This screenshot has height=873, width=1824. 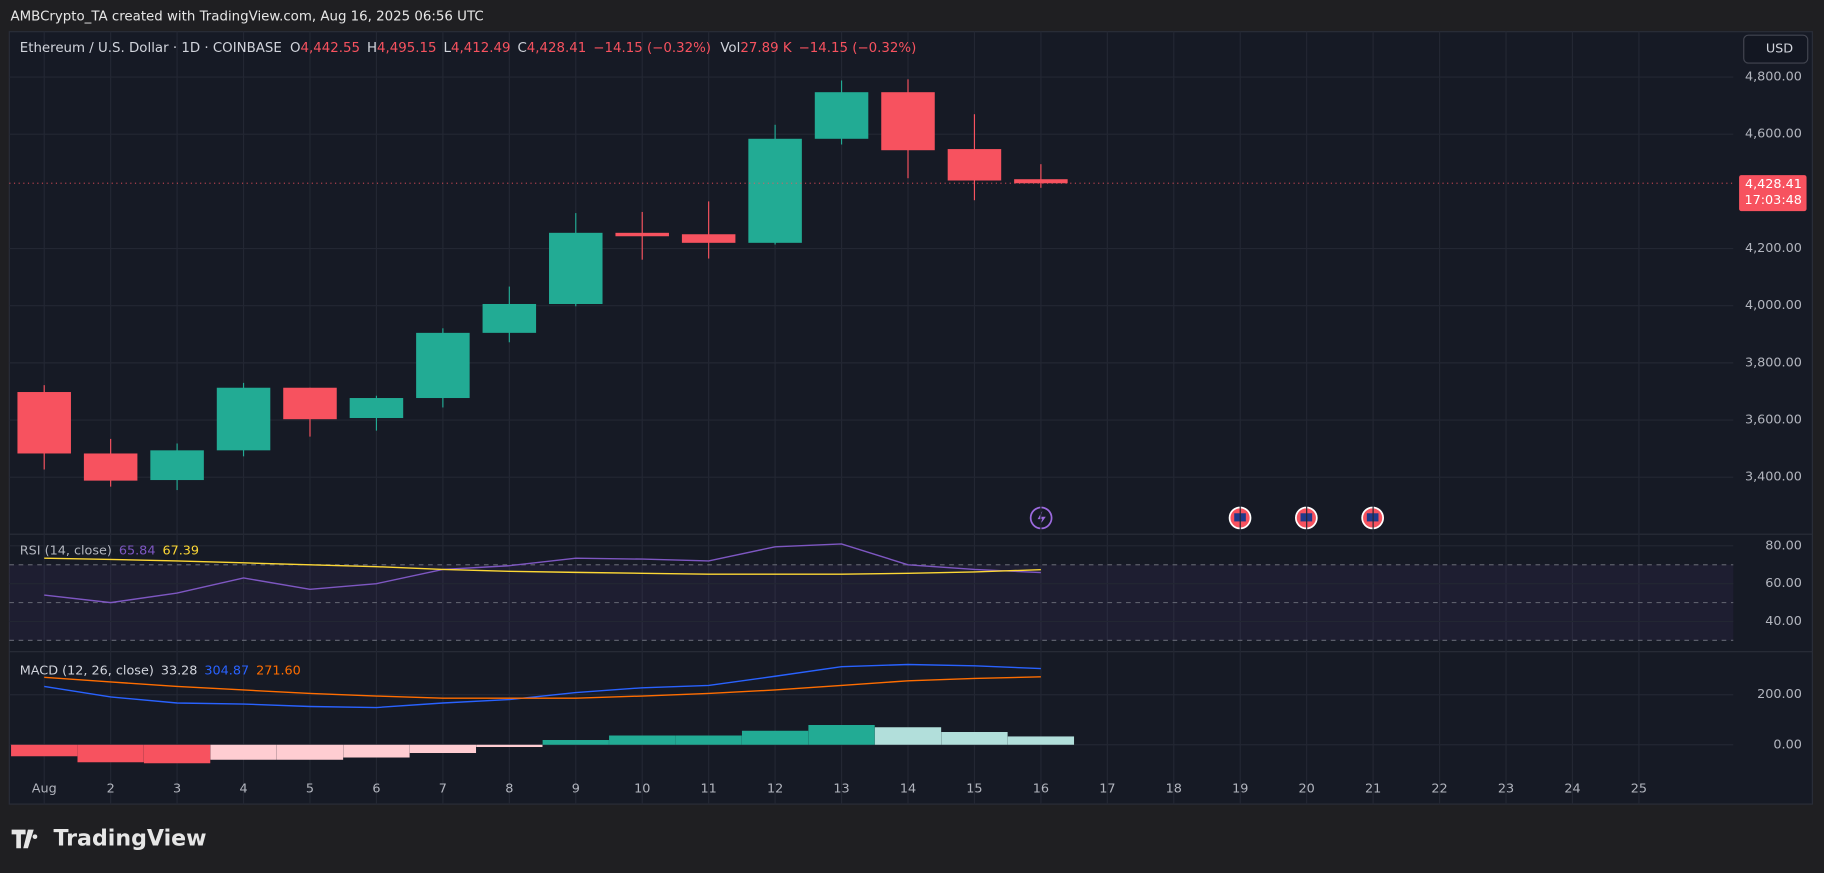 I want to click on y-tick-label: 4,800.00, so click(x=1773, y=77).